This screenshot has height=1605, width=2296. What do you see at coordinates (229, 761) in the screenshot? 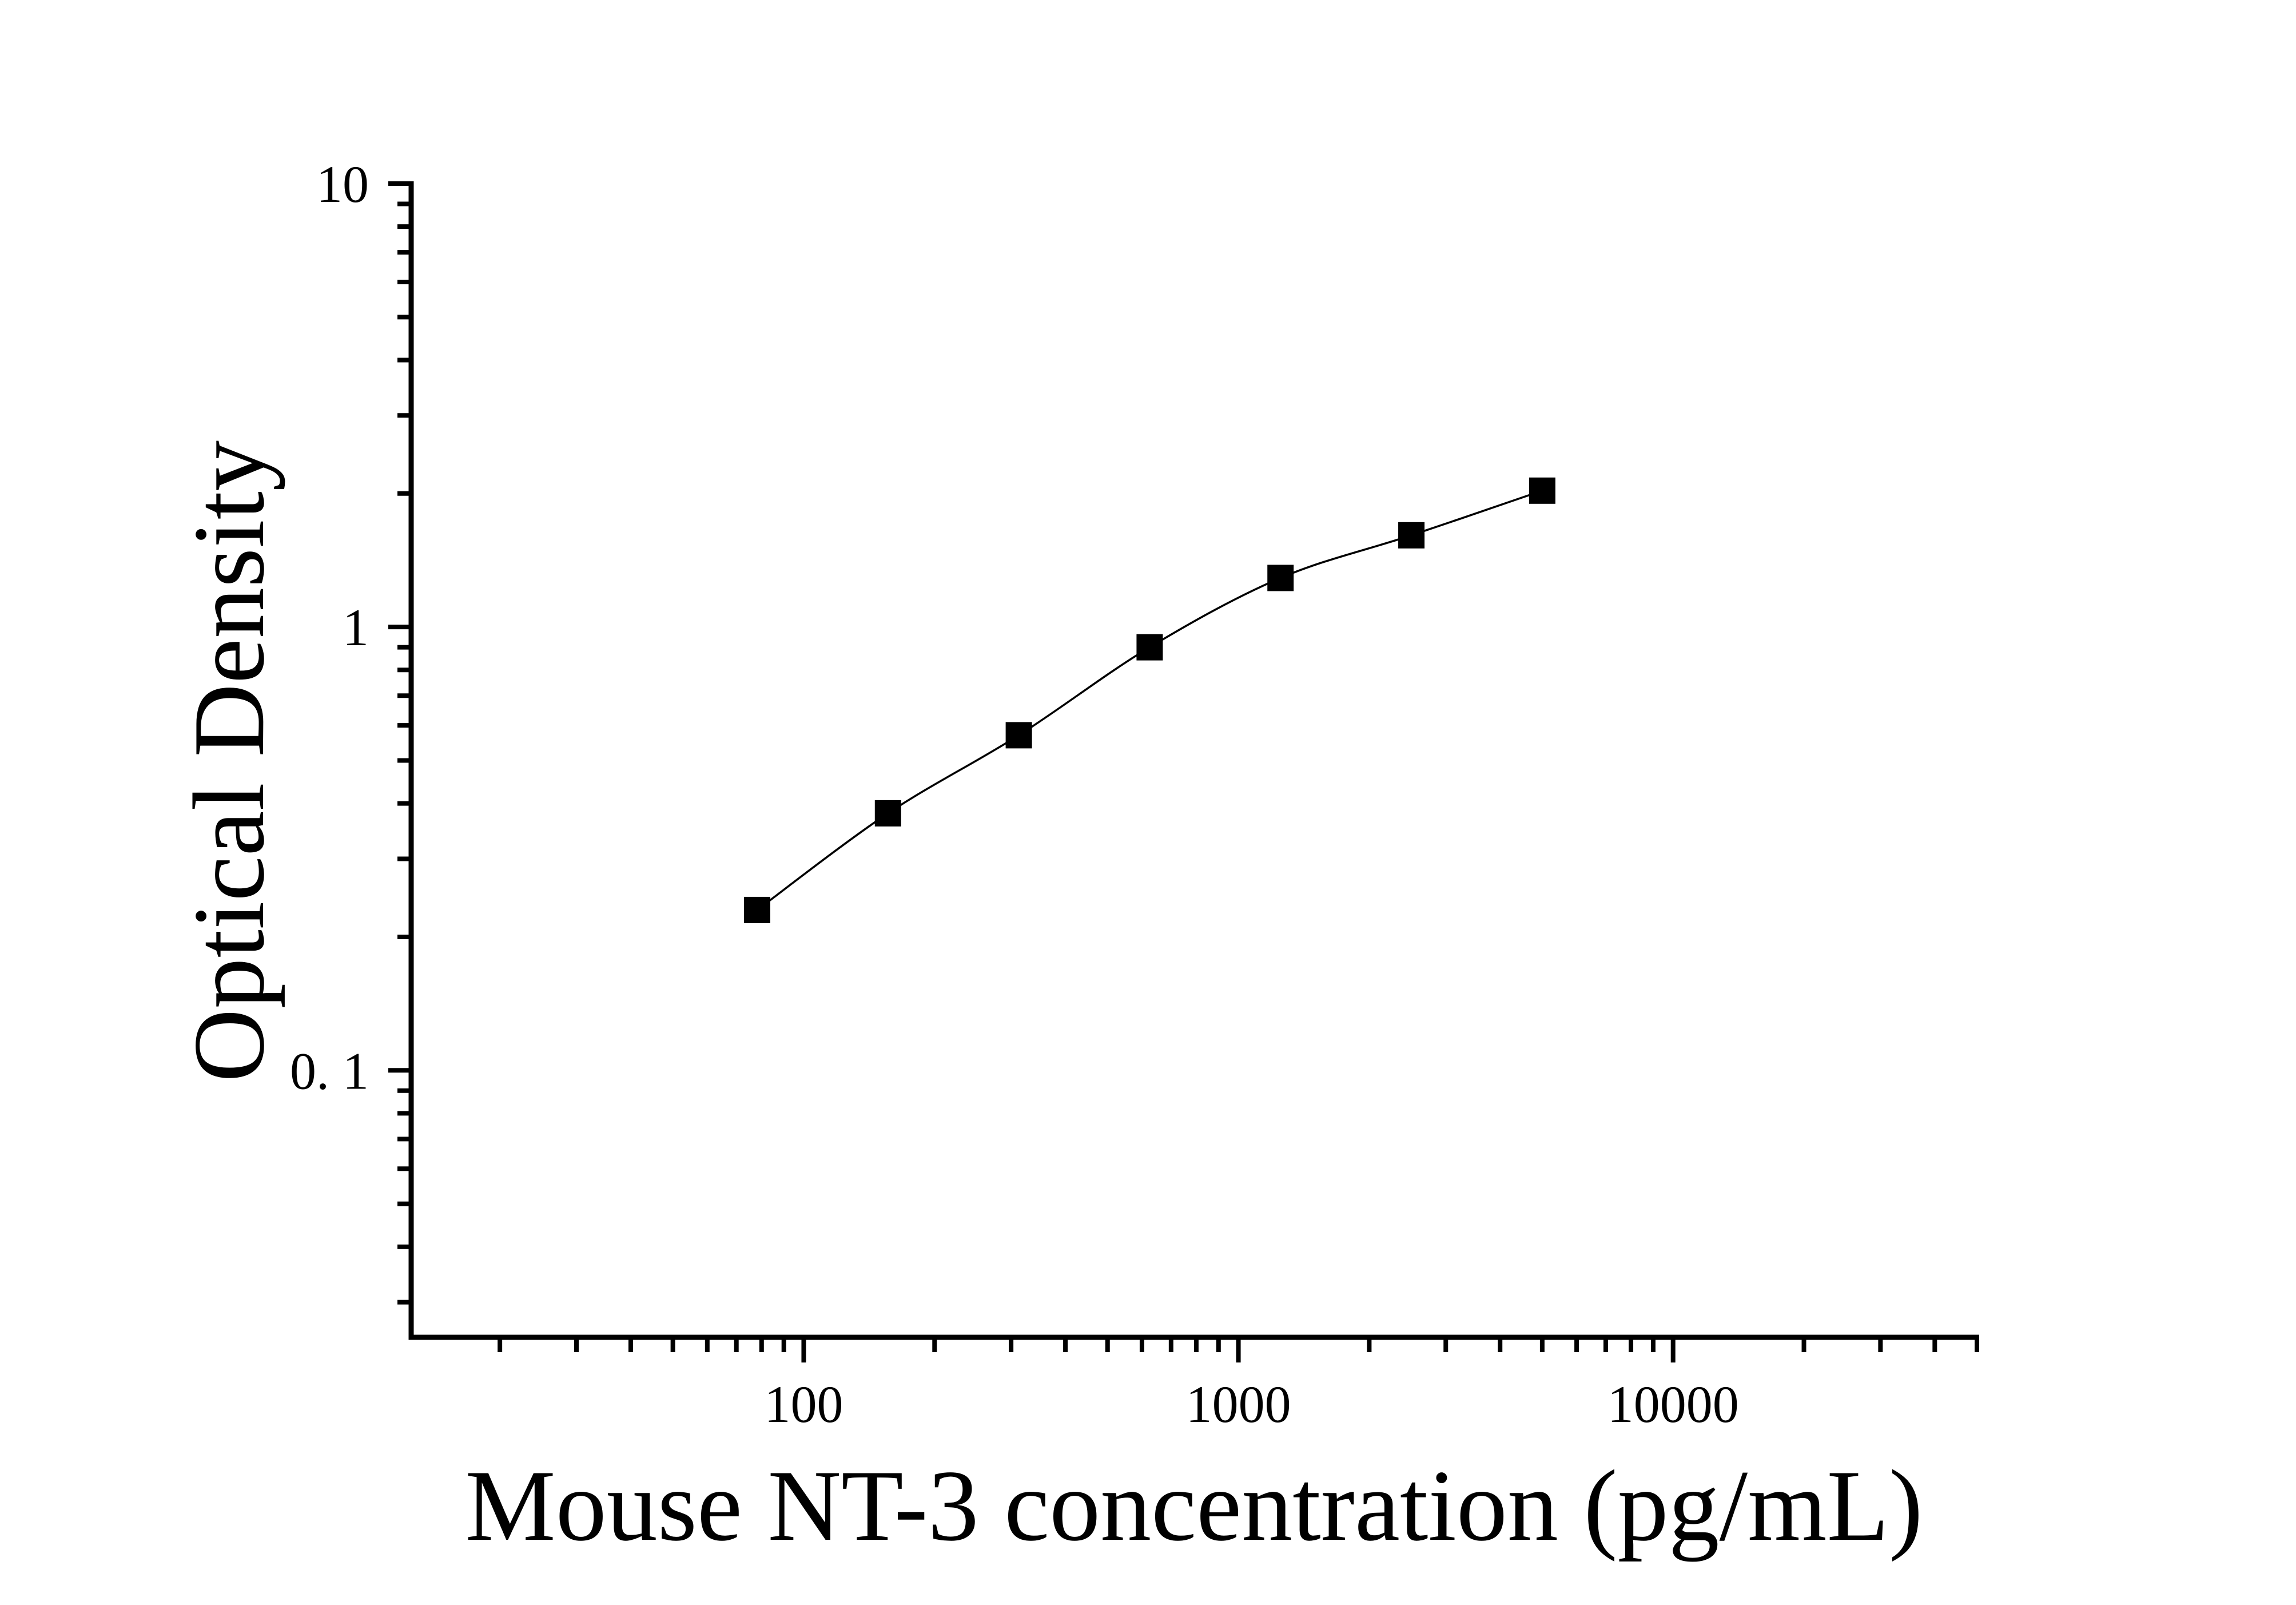
I see `y-axis-title: Optical Density` at bounding box center [229, 761].